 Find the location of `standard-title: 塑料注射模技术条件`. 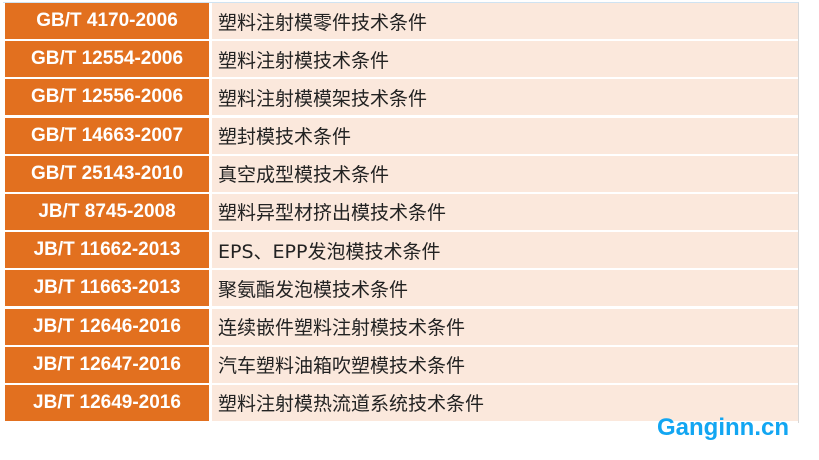

standard-title: 塑料注射模技术条件 is located at coordinates (505, 59).